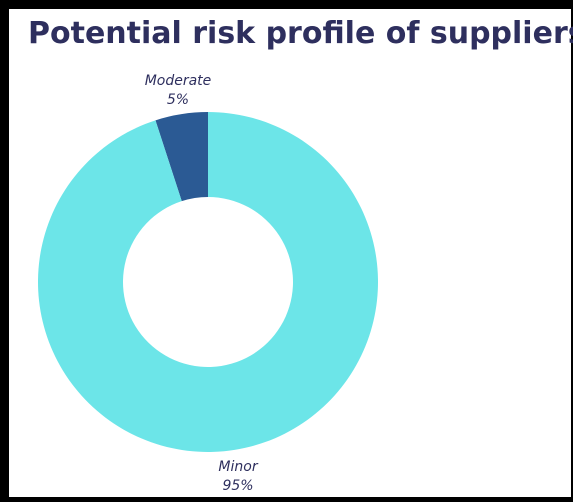 Image resolution: width=573 pixels, height=502 pixels. Describe the element at coordinates (178, 100) in the screenshot. I see `slice-value-moderate: 5%` at that location.